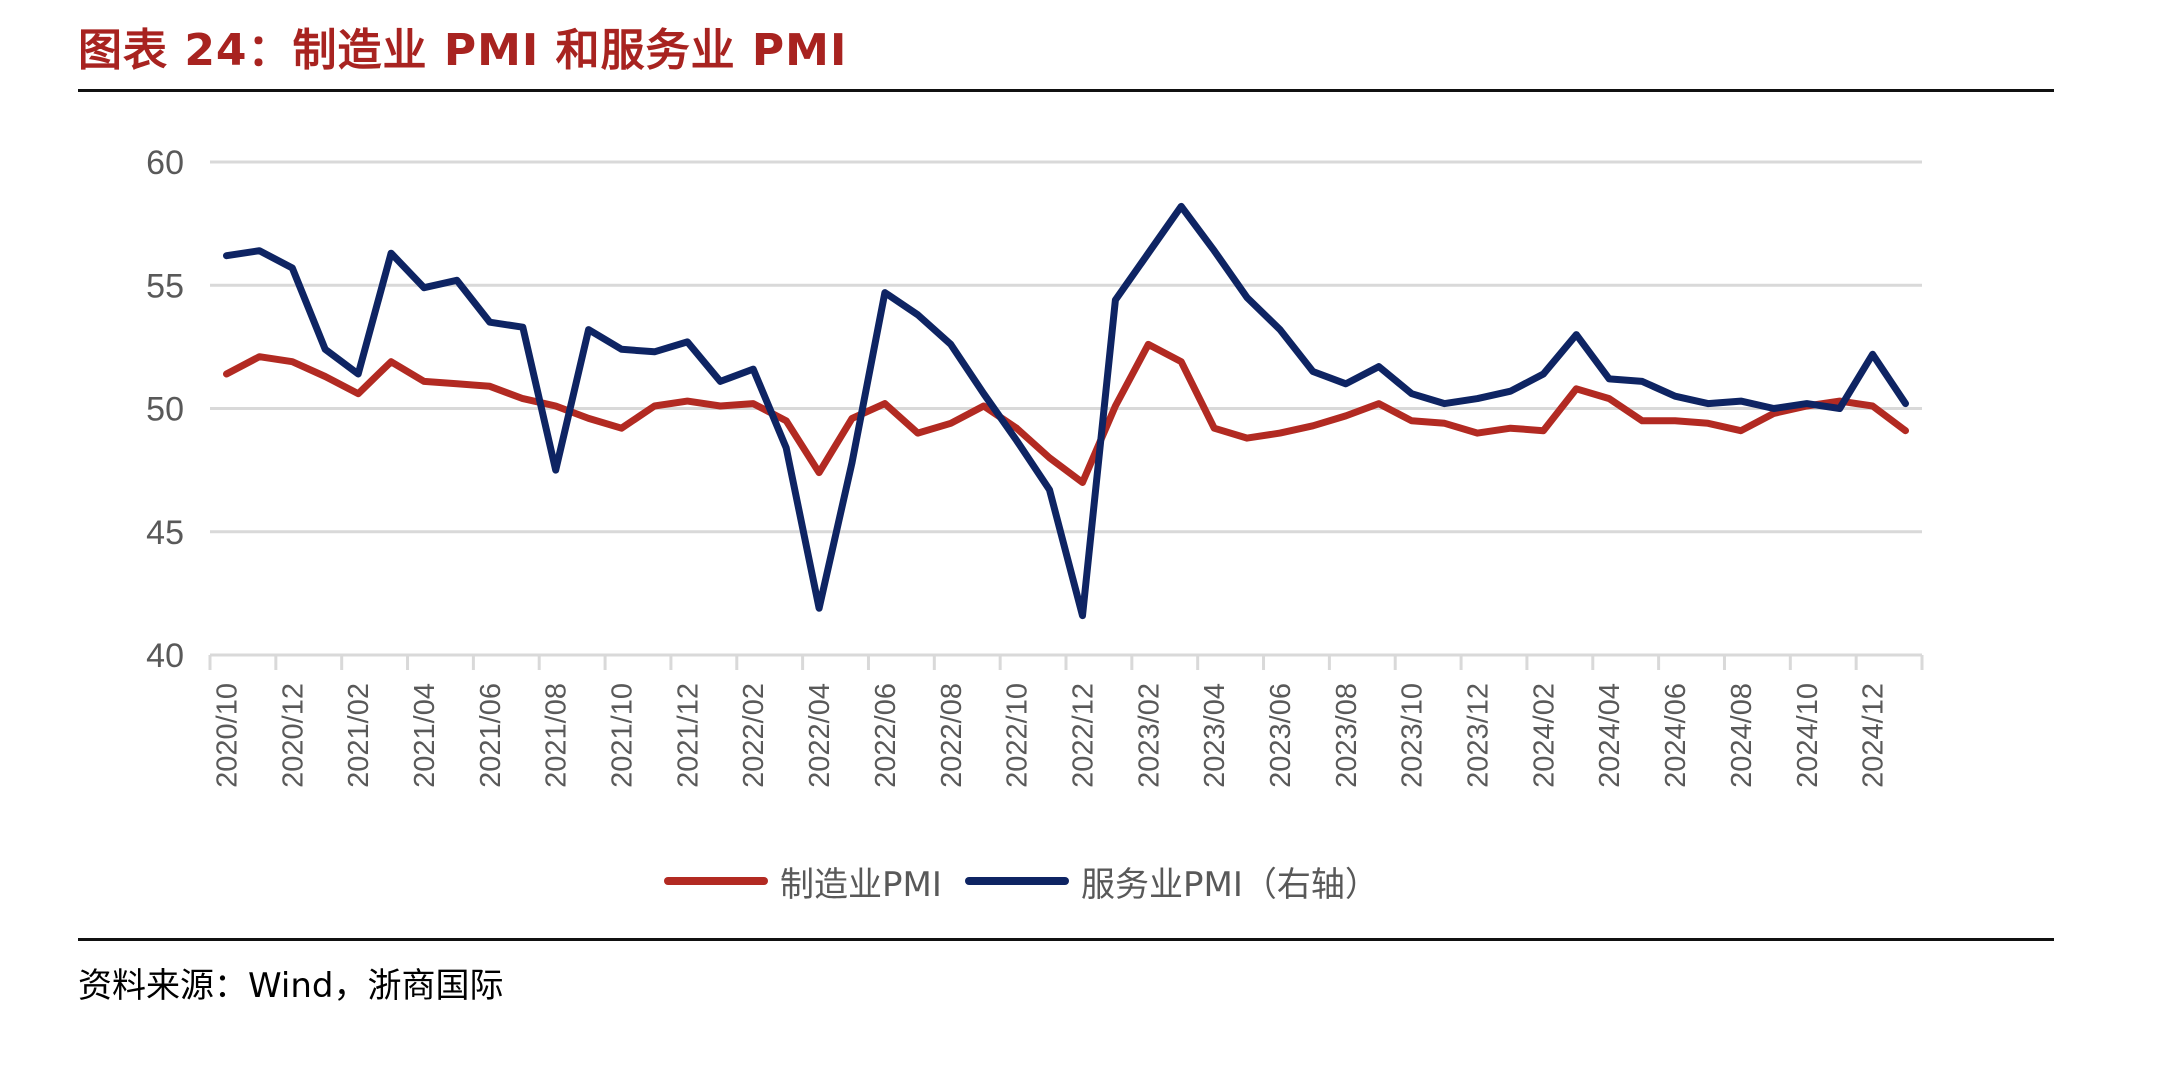 This screenshot has width=2158, height=1066. I want to click on x-tick-label: 2022/12, so click(1083, 735).